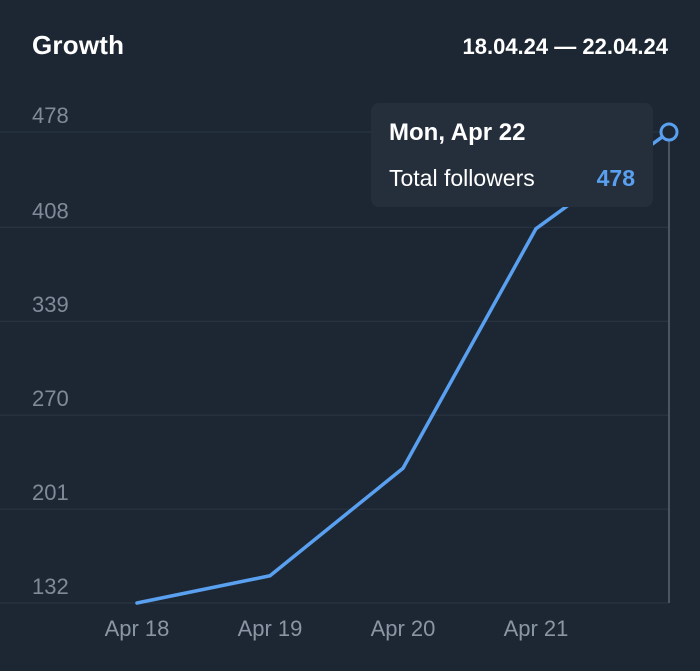 The height and width of the screenshot is (671, 700). What do you see at coordinates (50, 586) in the screenshot?
I see `y-tick-132: 132` at bounding box center [50, 586].